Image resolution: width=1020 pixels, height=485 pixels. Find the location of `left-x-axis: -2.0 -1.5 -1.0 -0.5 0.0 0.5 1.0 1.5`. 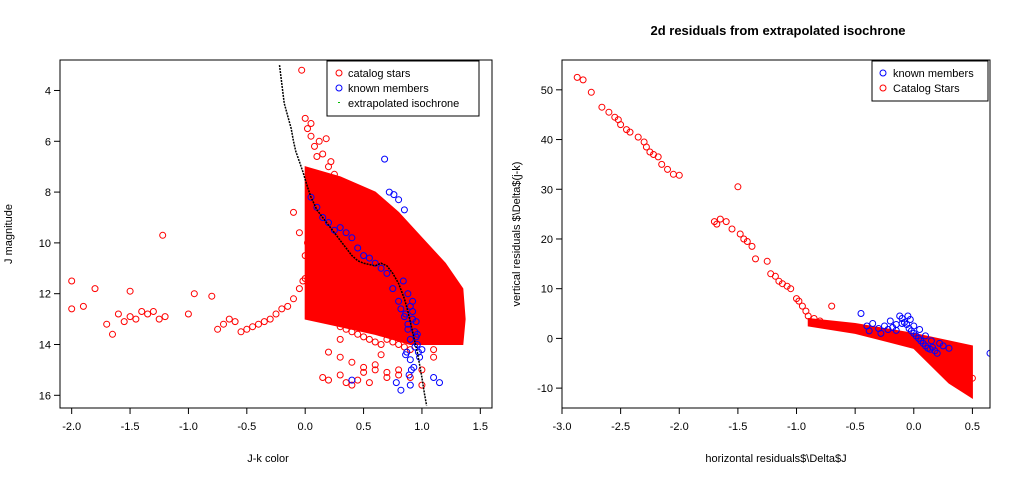

left-x-axis: -2.0 -1.5 -1.0 -0.5 0.0 0.5 1.0 1.5 is located at coordinates (275, 420).